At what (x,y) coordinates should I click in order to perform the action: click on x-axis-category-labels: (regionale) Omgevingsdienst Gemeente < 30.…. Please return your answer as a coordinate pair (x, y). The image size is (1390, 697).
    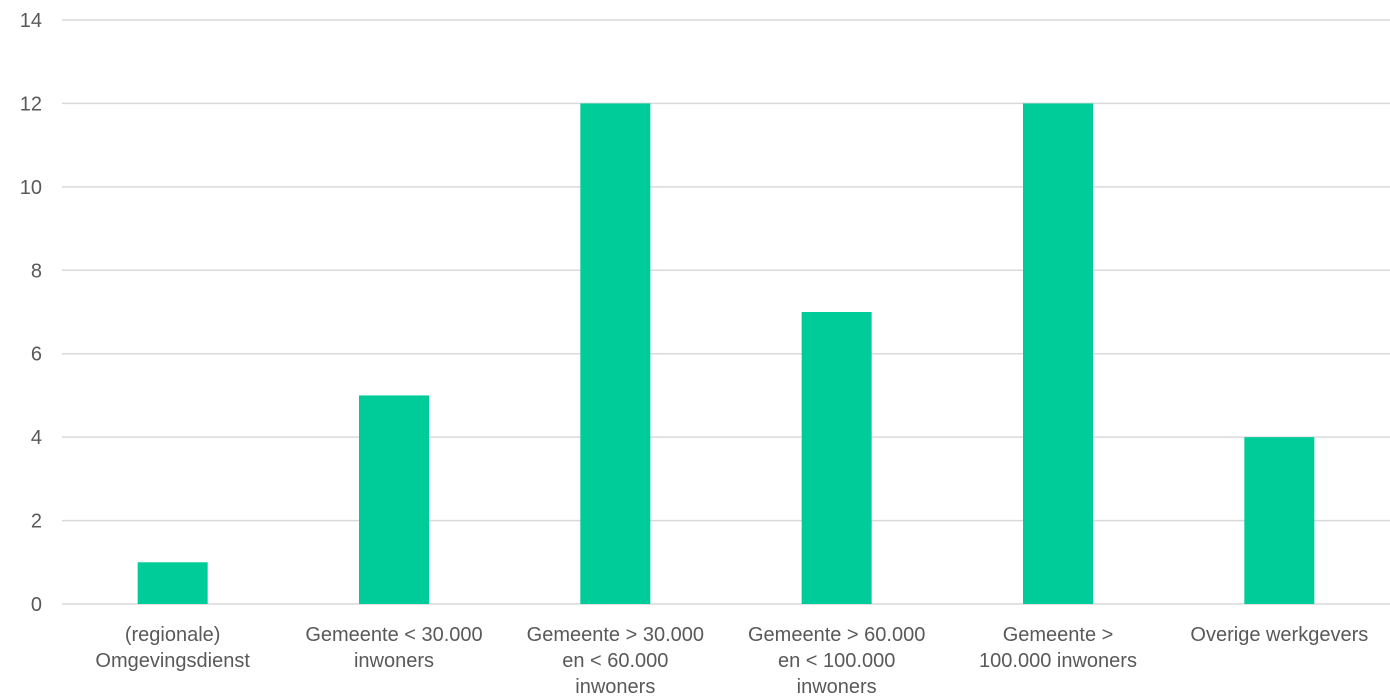
    Looking at the image, I should click on (731, 660).